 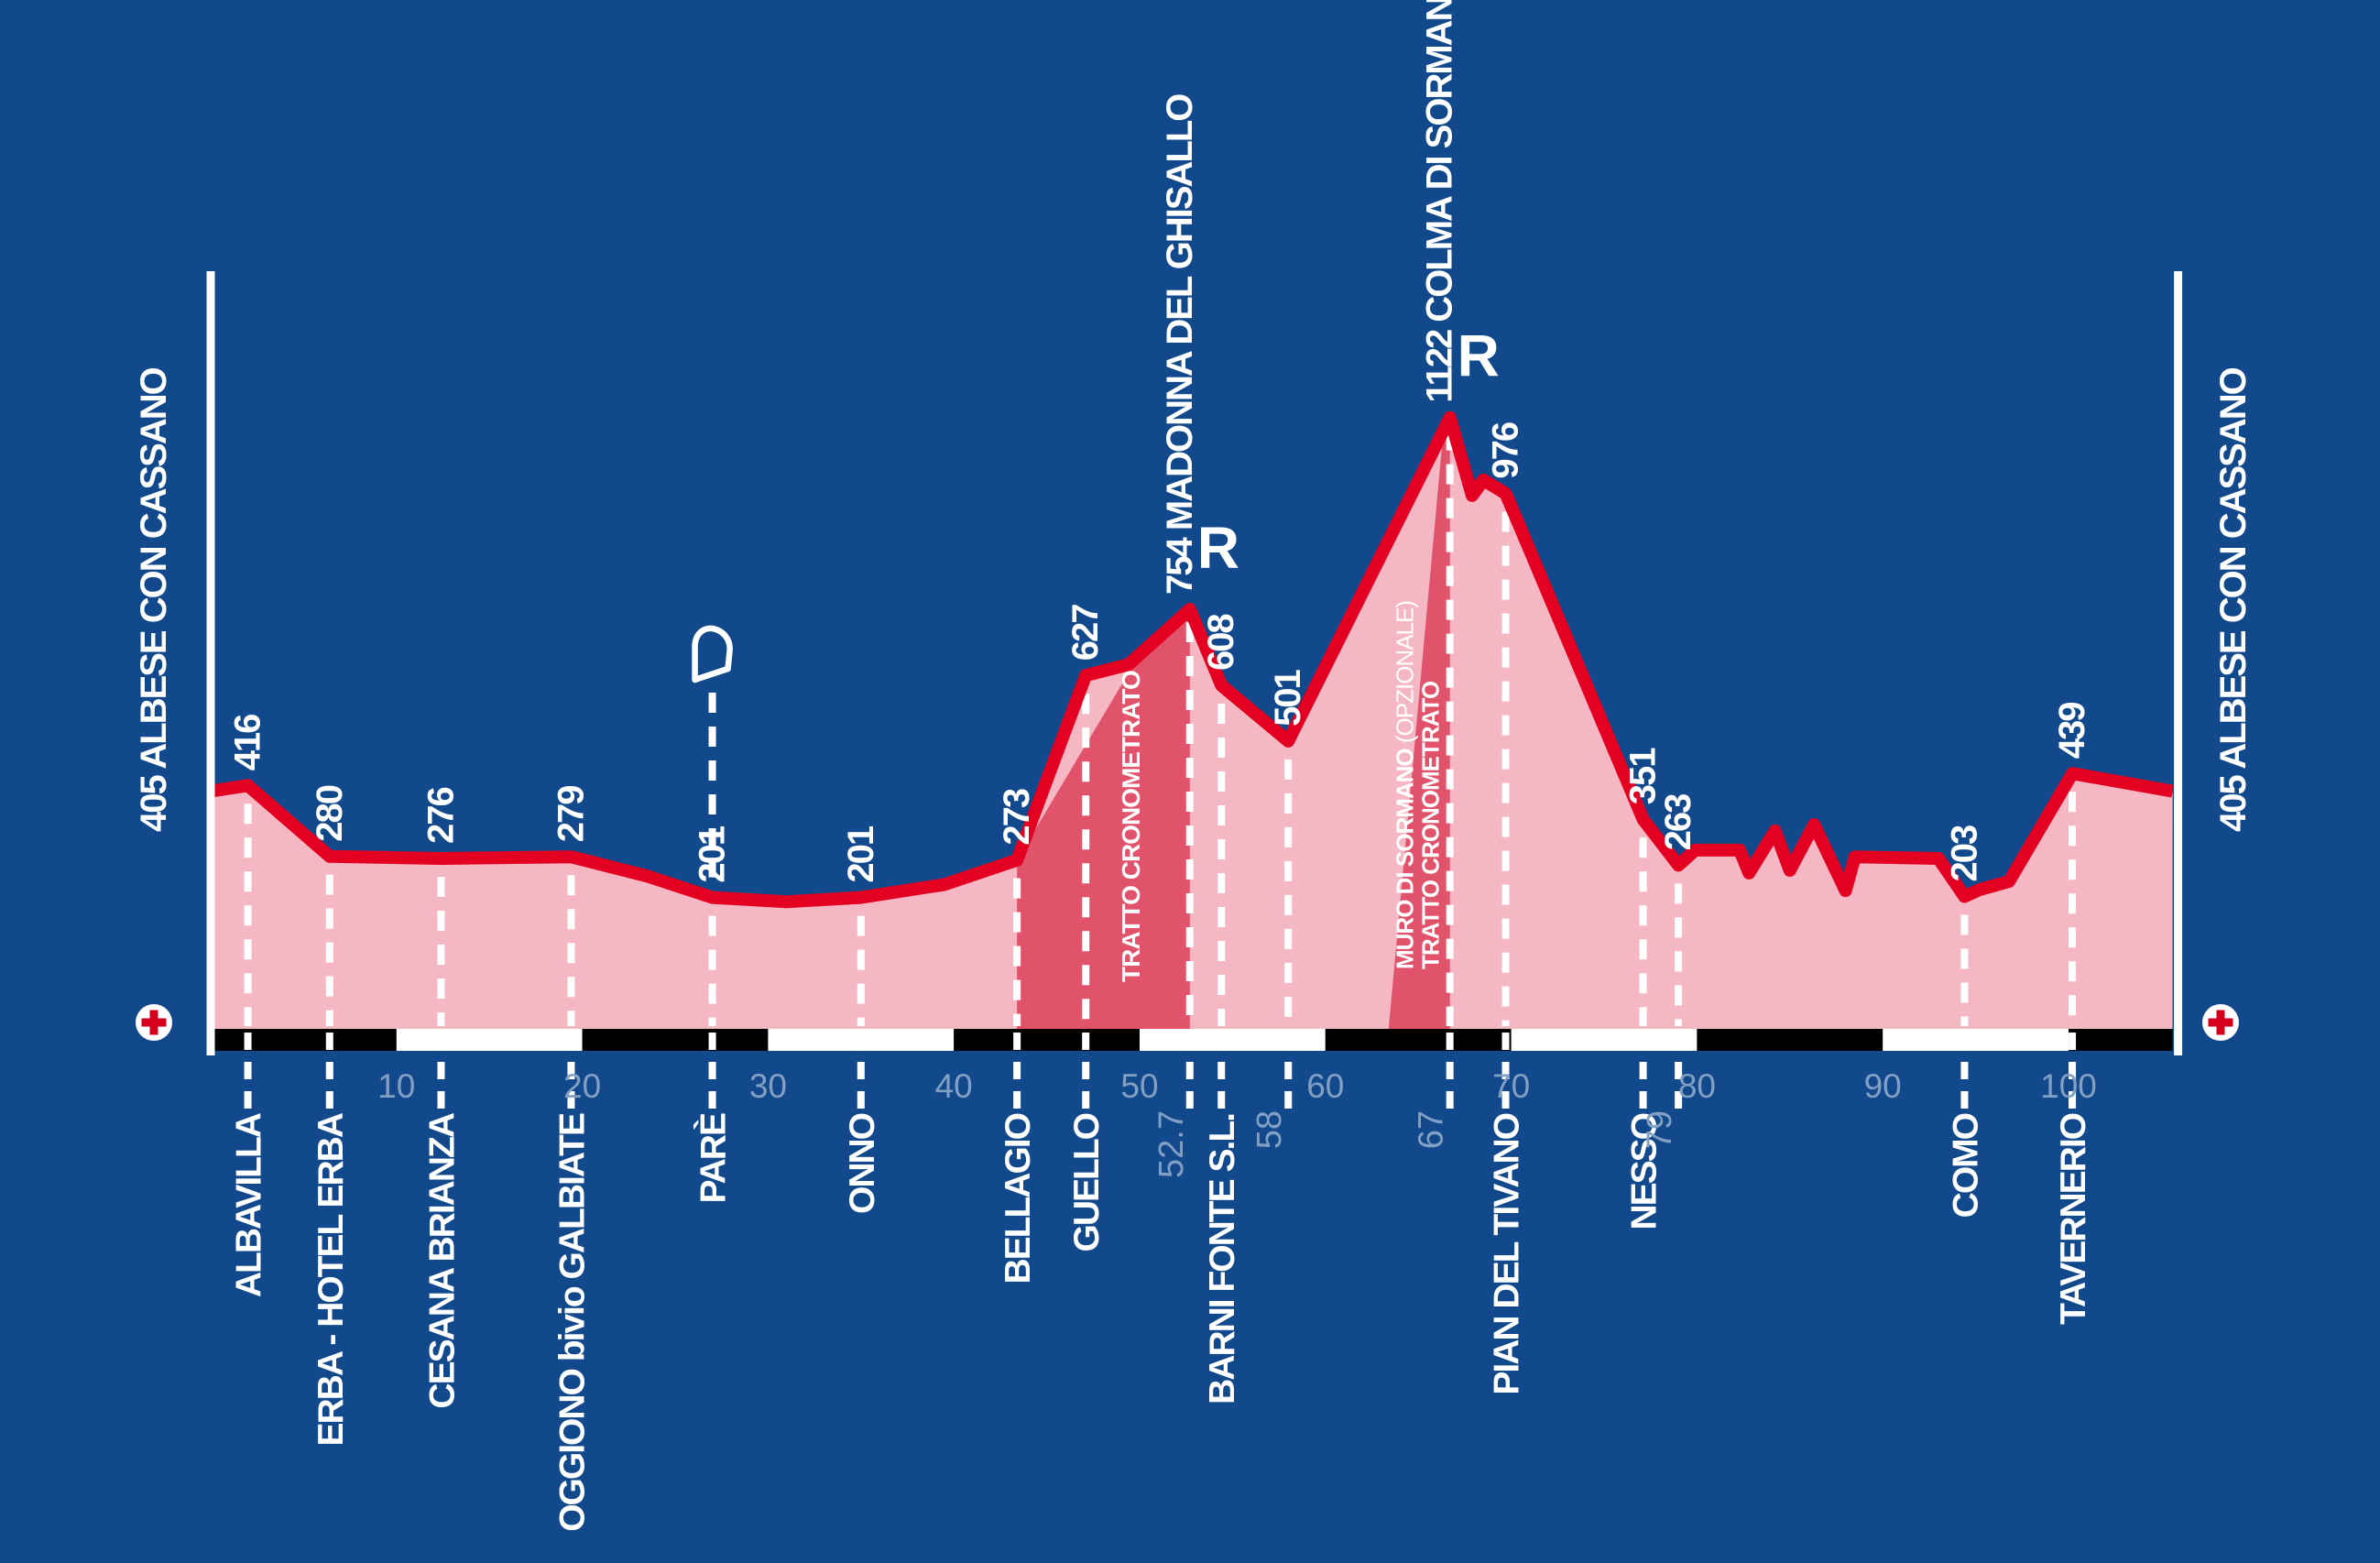 What do you see at coordinates (861, 854) in the screenshot?
I see `waypoint-elevation-label: 201` at bounding box center [861, 854].